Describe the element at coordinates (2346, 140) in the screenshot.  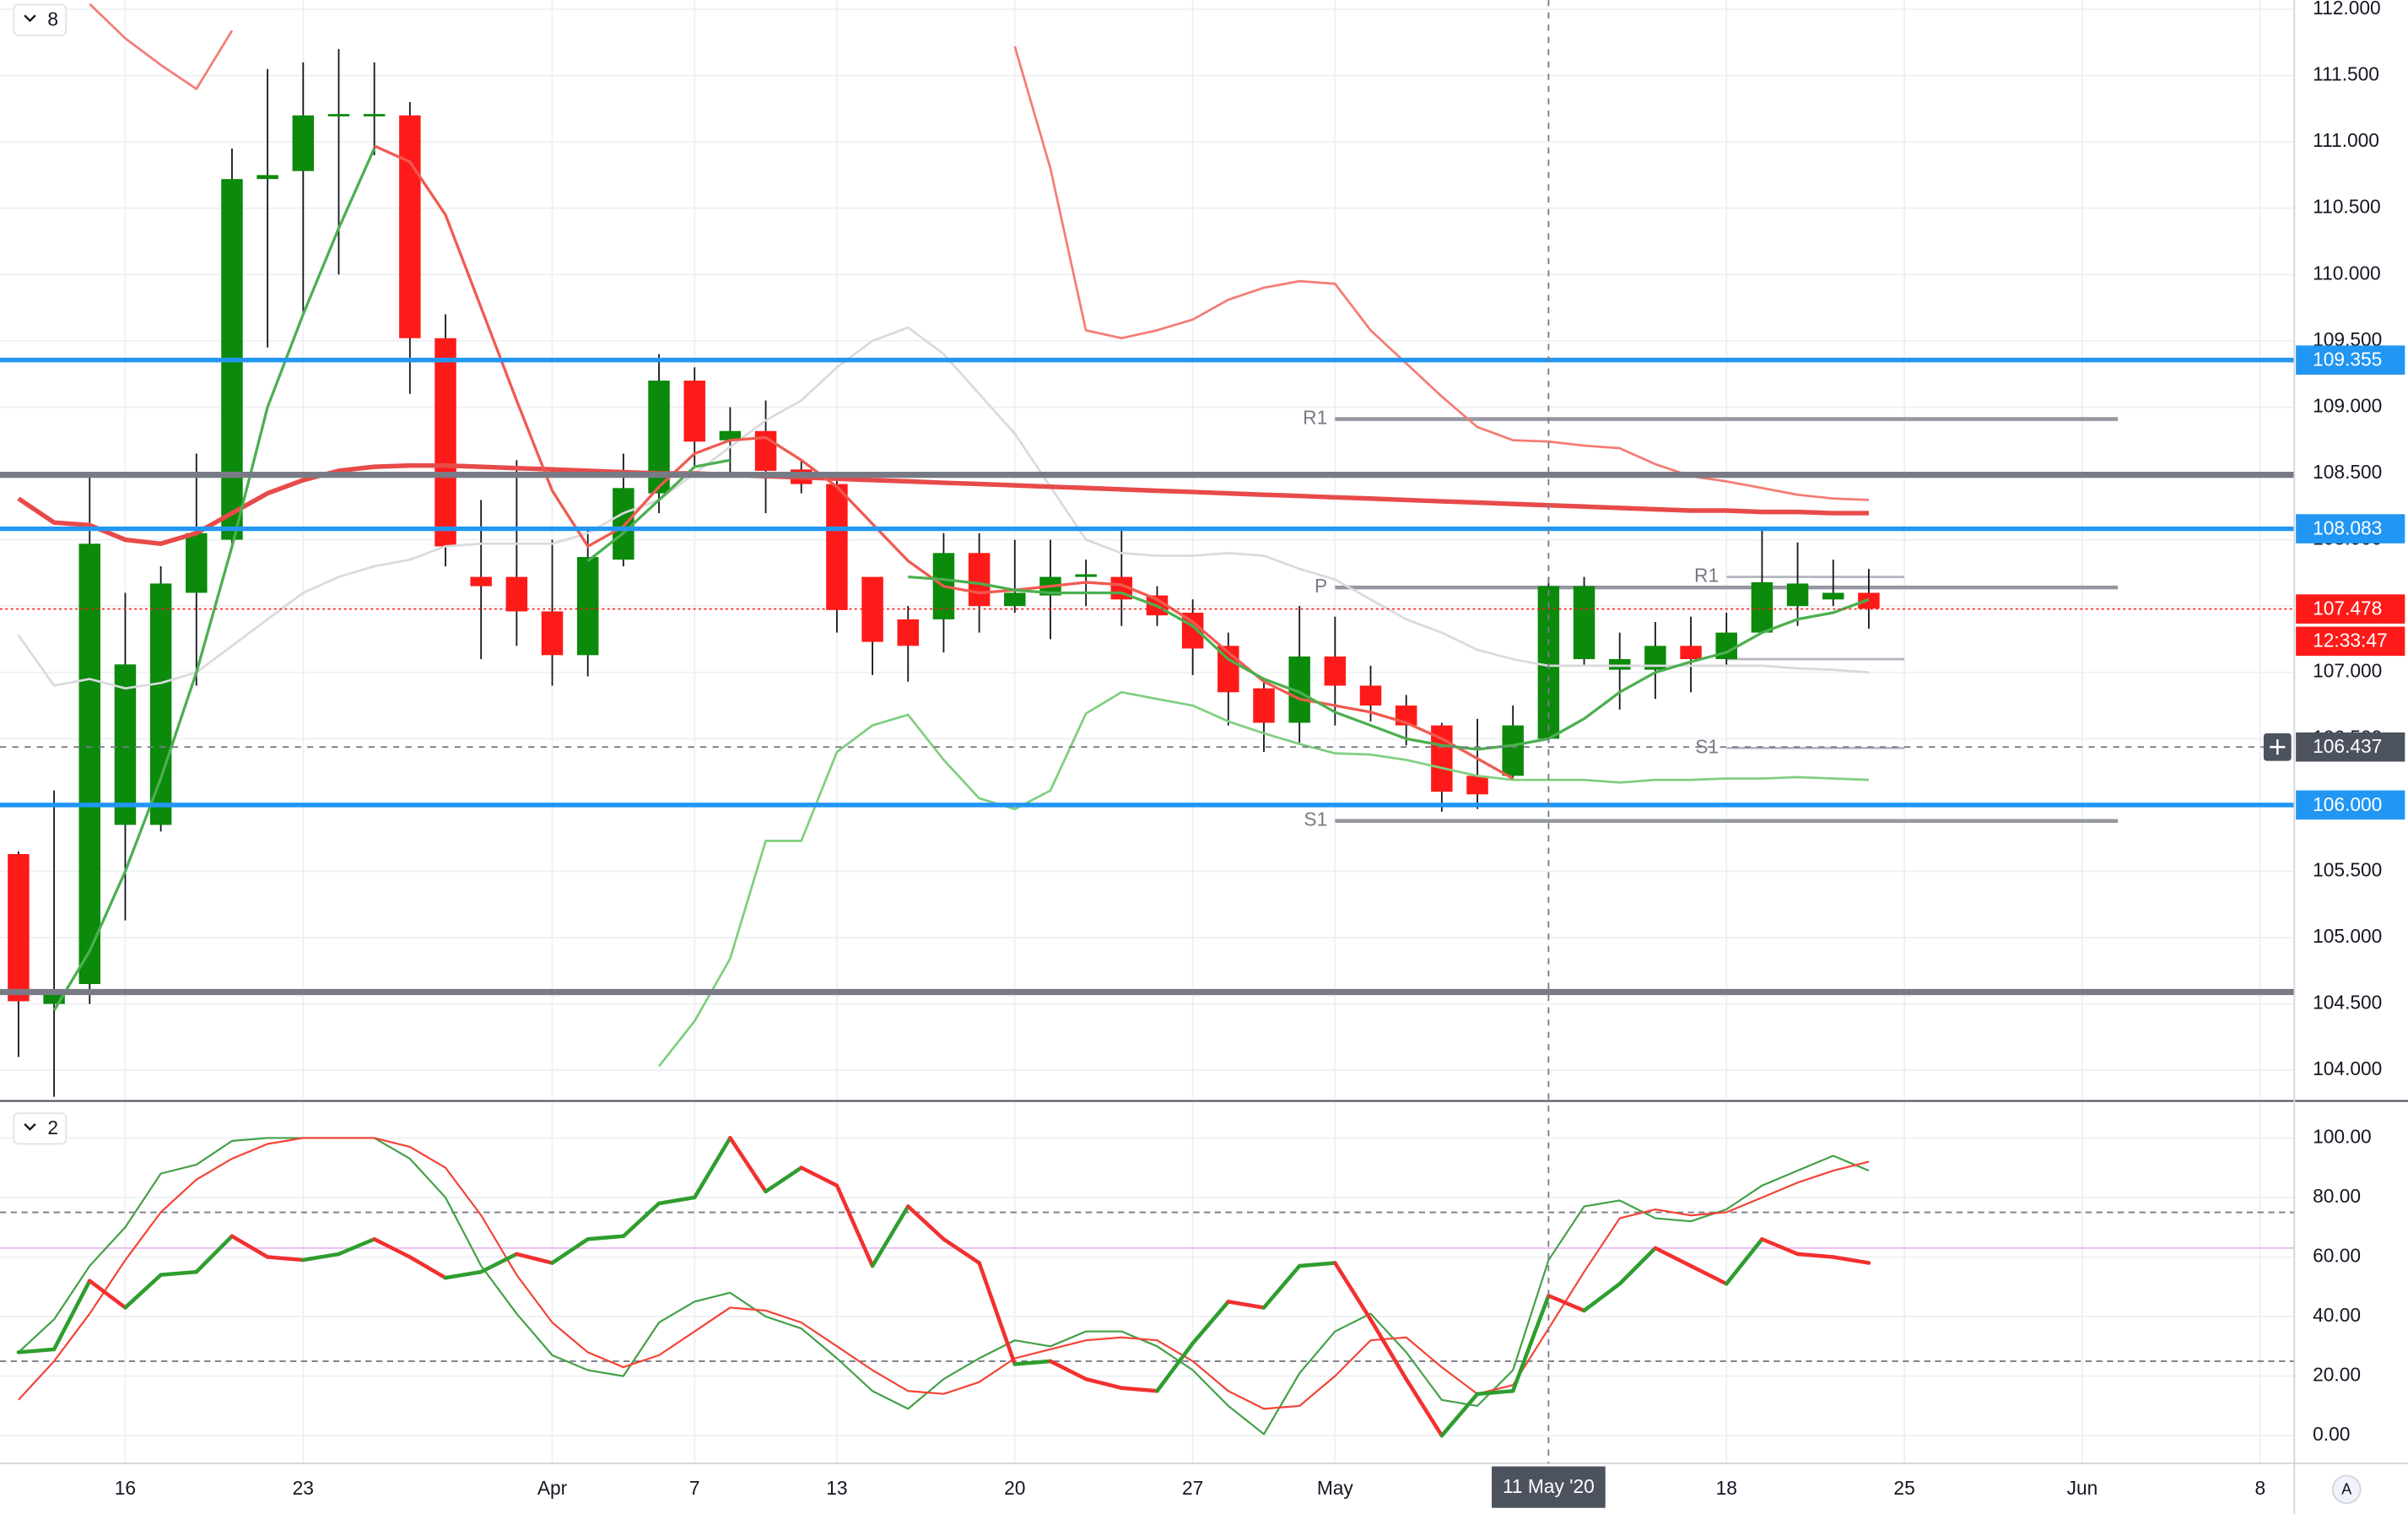
I see `y-tick-label: 111.000` at that location.